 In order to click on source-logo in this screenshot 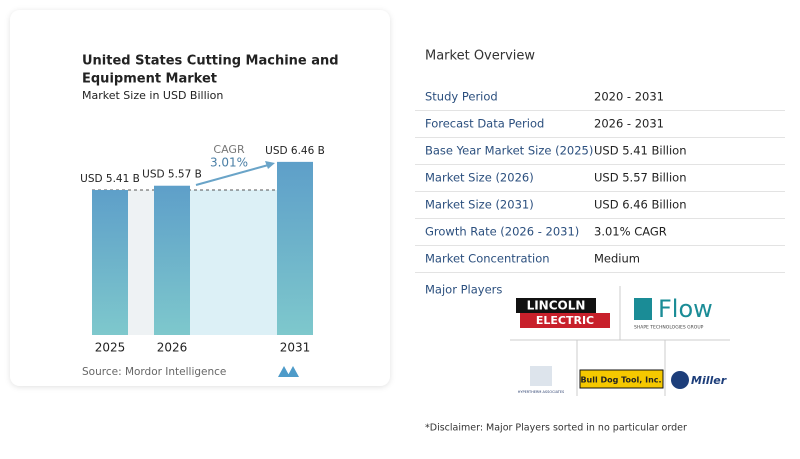, I will do `click(288, 371)`.